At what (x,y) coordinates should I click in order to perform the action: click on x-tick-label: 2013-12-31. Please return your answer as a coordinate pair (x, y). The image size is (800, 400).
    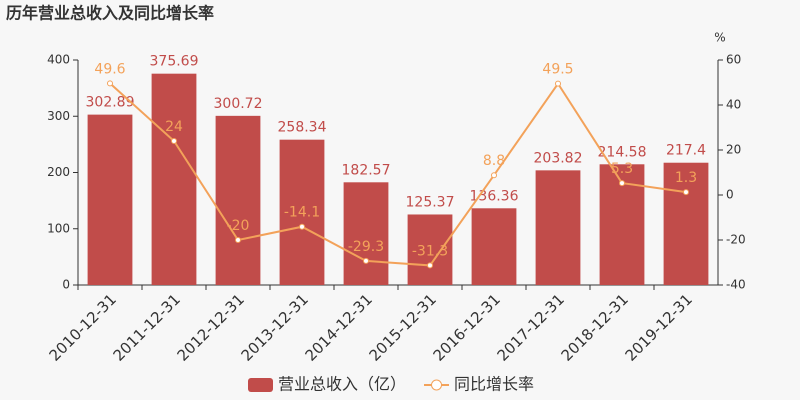
    Looking at the image, I should click on (275, 327).